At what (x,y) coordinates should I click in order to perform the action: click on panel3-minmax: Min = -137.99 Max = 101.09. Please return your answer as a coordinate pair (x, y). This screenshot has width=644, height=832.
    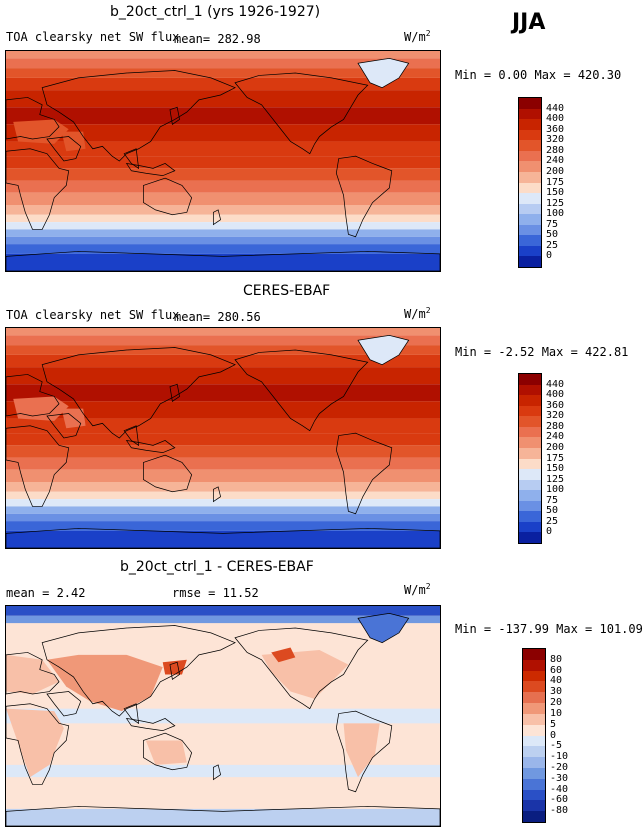
    Looking at the image, I should click on (549, 629).